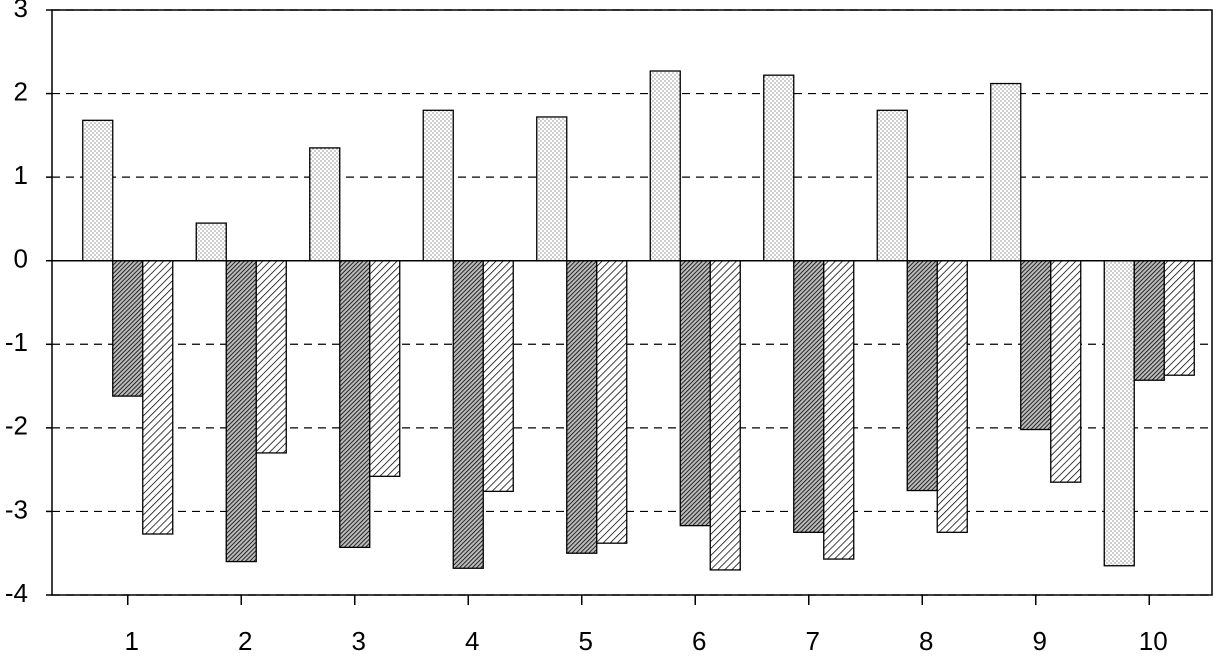 The image size is (1219, 657). Describe the element at coordinates (16, 342) in the screenshot. I see `y-tick-label: -1` at that location.